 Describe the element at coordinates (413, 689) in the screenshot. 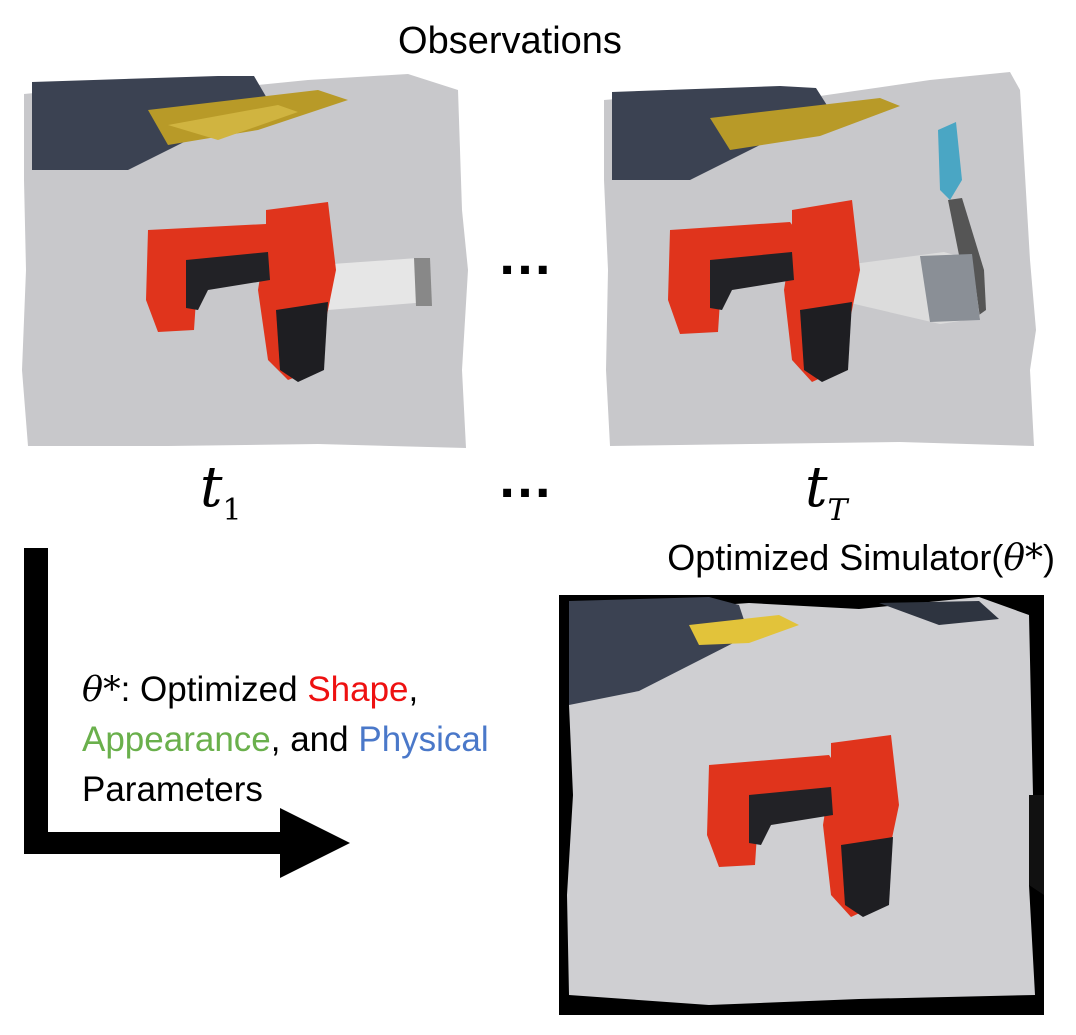

I see `description-comma: ,` at that location.